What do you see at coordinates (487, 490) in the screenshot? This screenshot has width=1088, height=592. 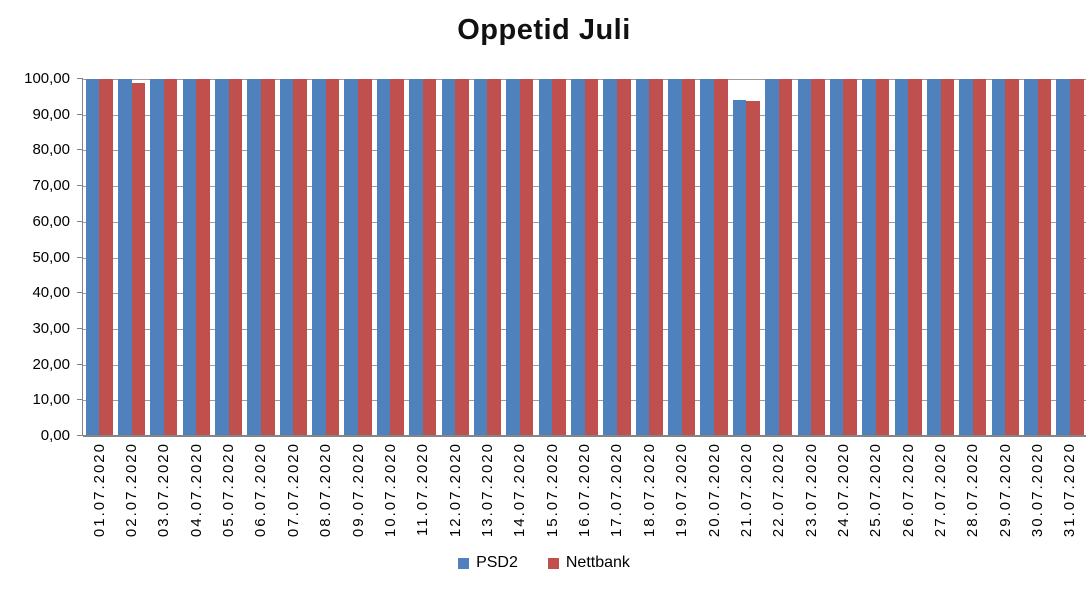 I see `x-tick-label: 13.07.2020` at bounding box center [487, 490].